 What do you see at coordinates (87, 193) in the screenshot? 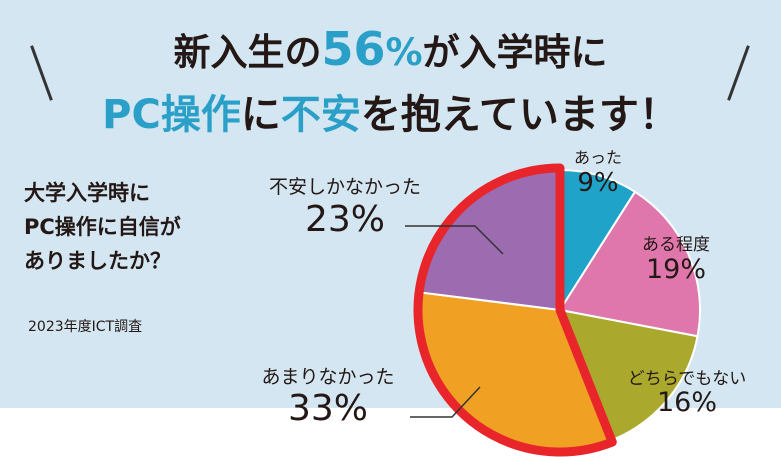
I see `question-line: 大学入学時に` at bounding box center [87, 193].